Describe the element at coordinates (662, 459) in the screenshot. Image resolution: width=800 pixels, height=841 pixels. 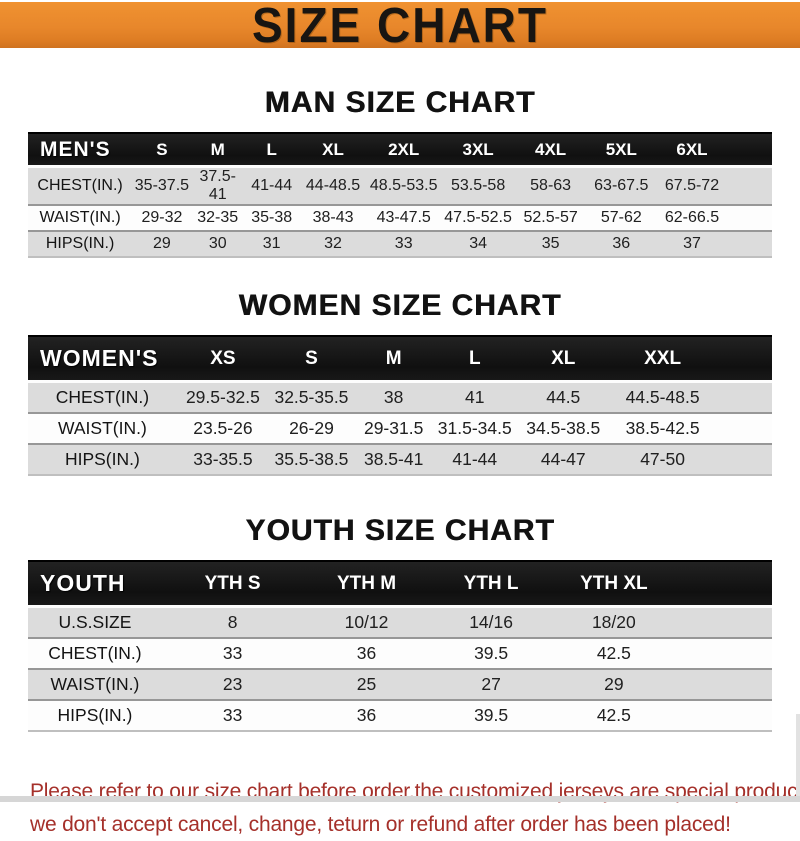
I see `table-cell: 47-50` at that location.